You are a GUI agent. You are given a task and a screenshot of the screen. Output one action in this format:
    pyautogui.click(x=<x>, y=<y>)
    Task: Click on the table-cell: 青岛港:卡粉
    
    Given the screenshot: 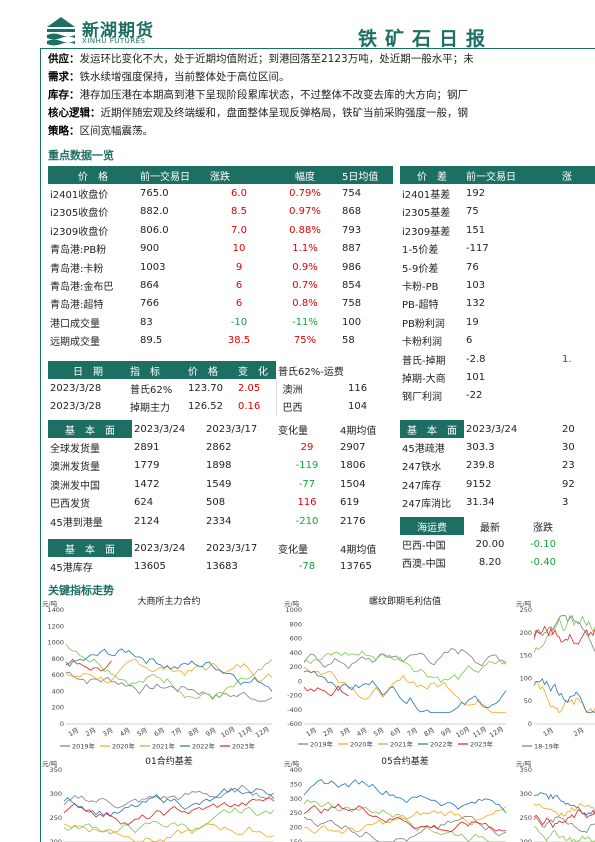 What is the action you would take?
    pyautogui.click(x=77, y=269)
    